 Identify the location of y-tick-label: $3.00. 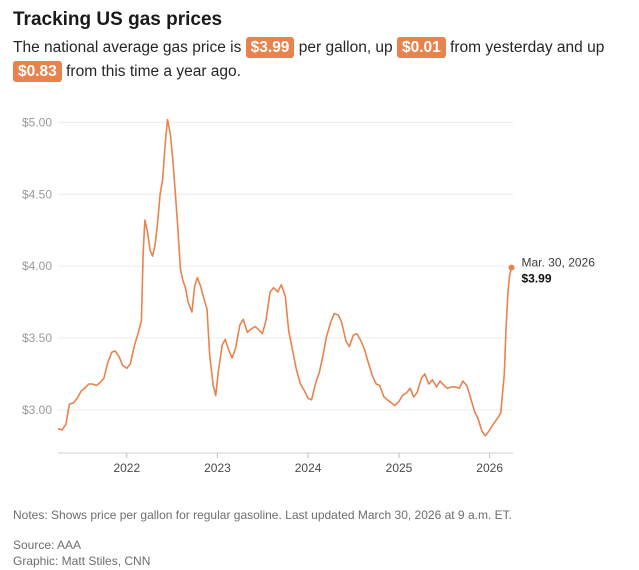
(37, 410).